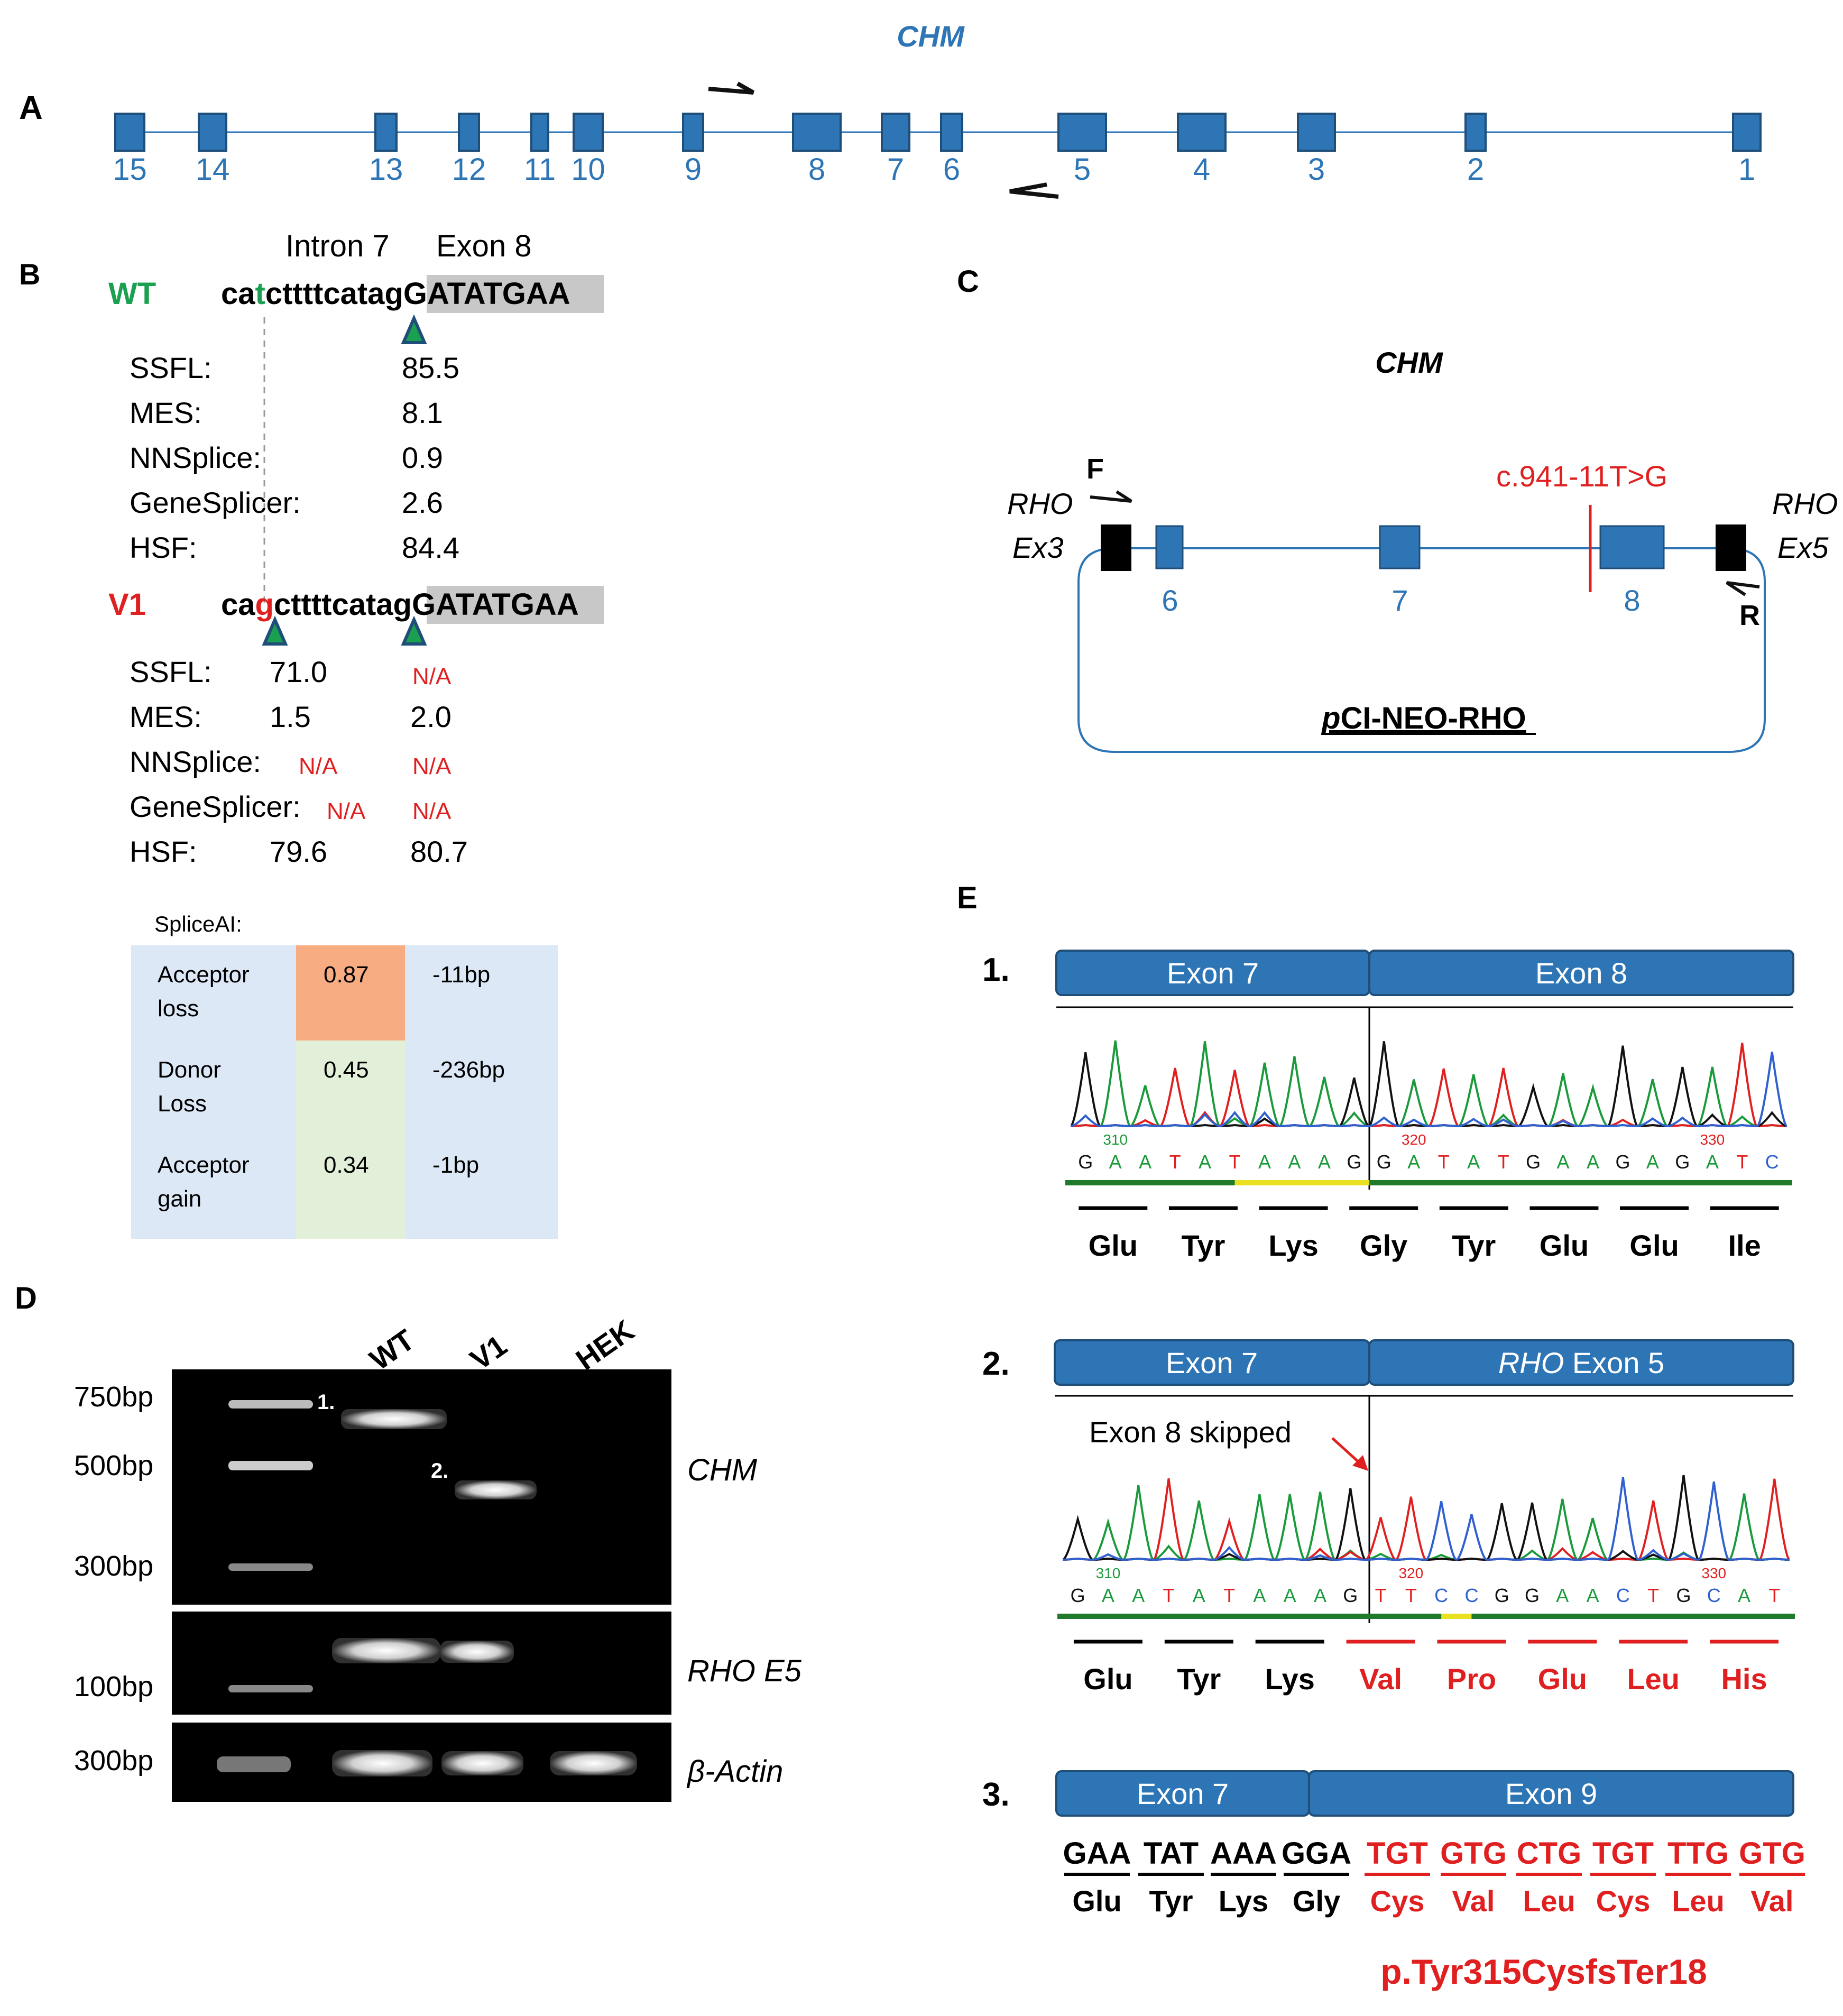  What do you see at coordinates (382, 1763) in the screenshot?
I see `band-wt-actin` at bounding box center [382, 1763].